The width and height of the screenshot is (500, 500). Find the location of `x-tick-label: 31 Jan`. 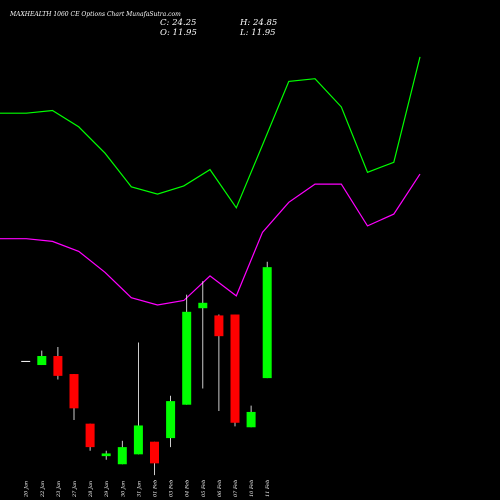

x-tick-label: 31 Jan is located at coordinates (139, 489).